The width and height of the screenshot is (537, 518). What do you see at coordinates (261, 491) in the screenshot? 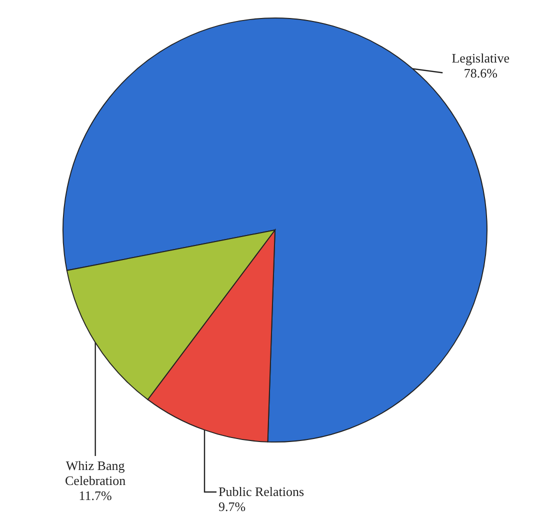
I see `slice-label: Public Relations` at bounding box center [261, 491].